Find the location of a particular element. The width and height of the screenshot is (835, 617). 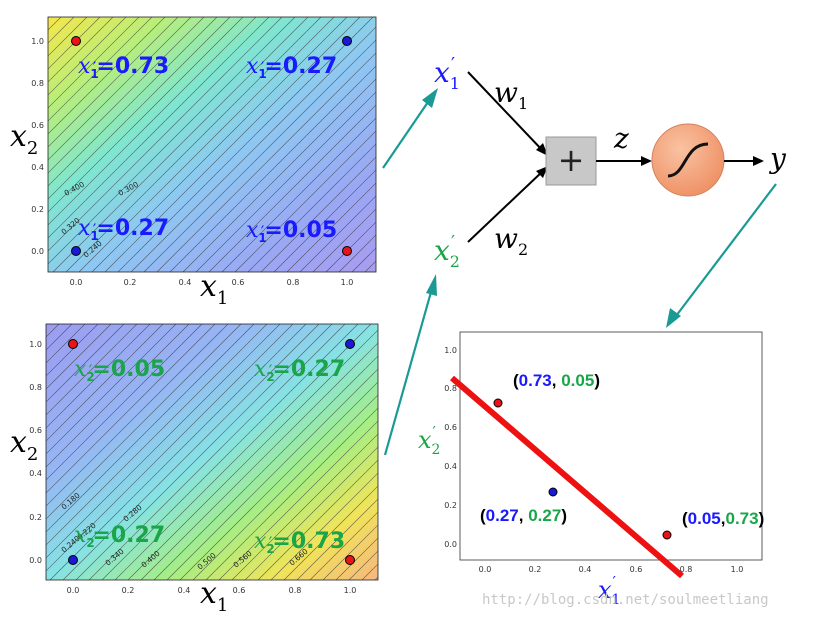

sum-node is located at coordinates (571, 161).